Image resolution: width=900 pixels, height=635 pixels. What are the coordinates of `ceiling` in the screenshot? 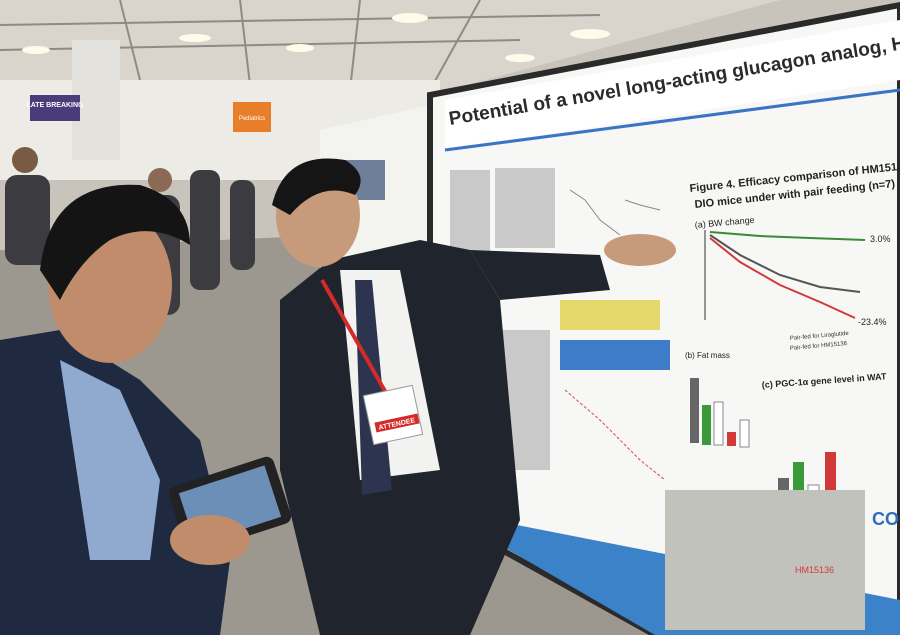 It's located at (390, 47).